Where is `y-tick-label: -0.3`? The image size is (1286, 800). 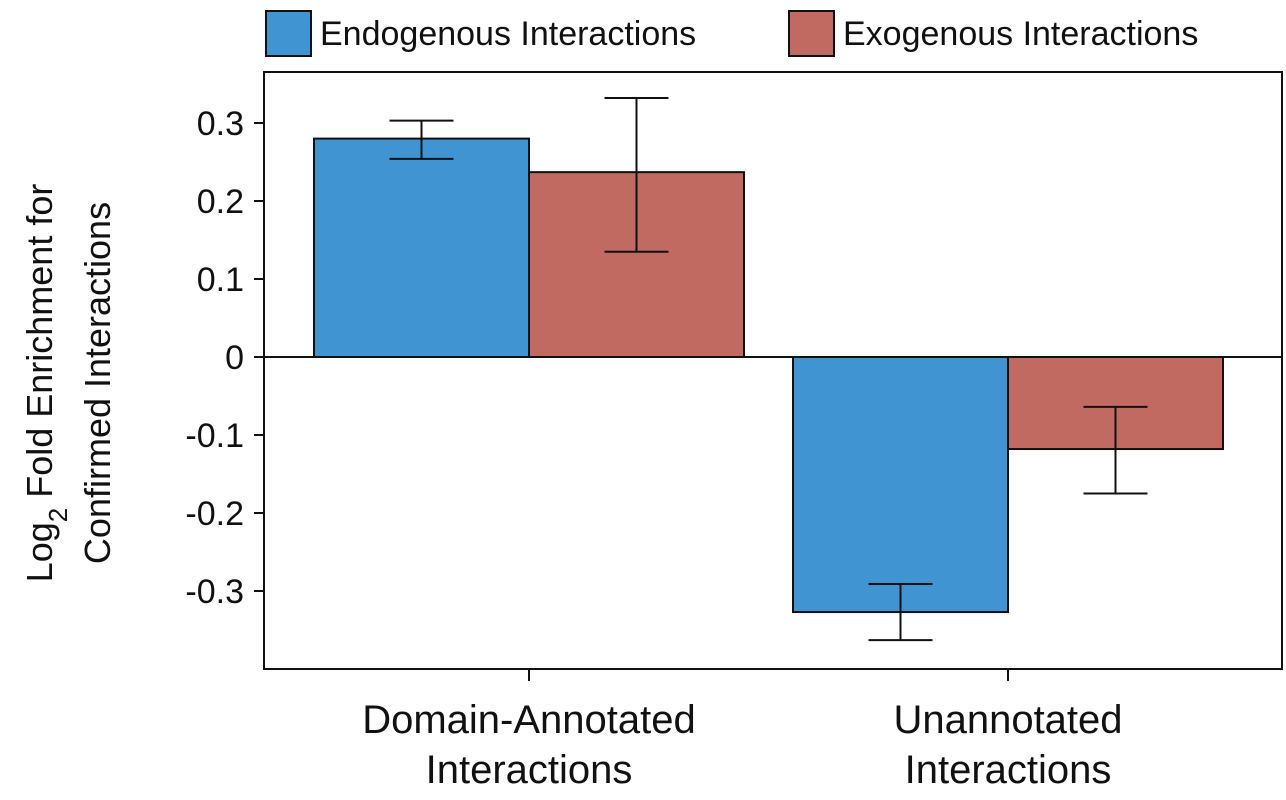
y-tick-label: -0.3 is located at coordinates (214, 592).